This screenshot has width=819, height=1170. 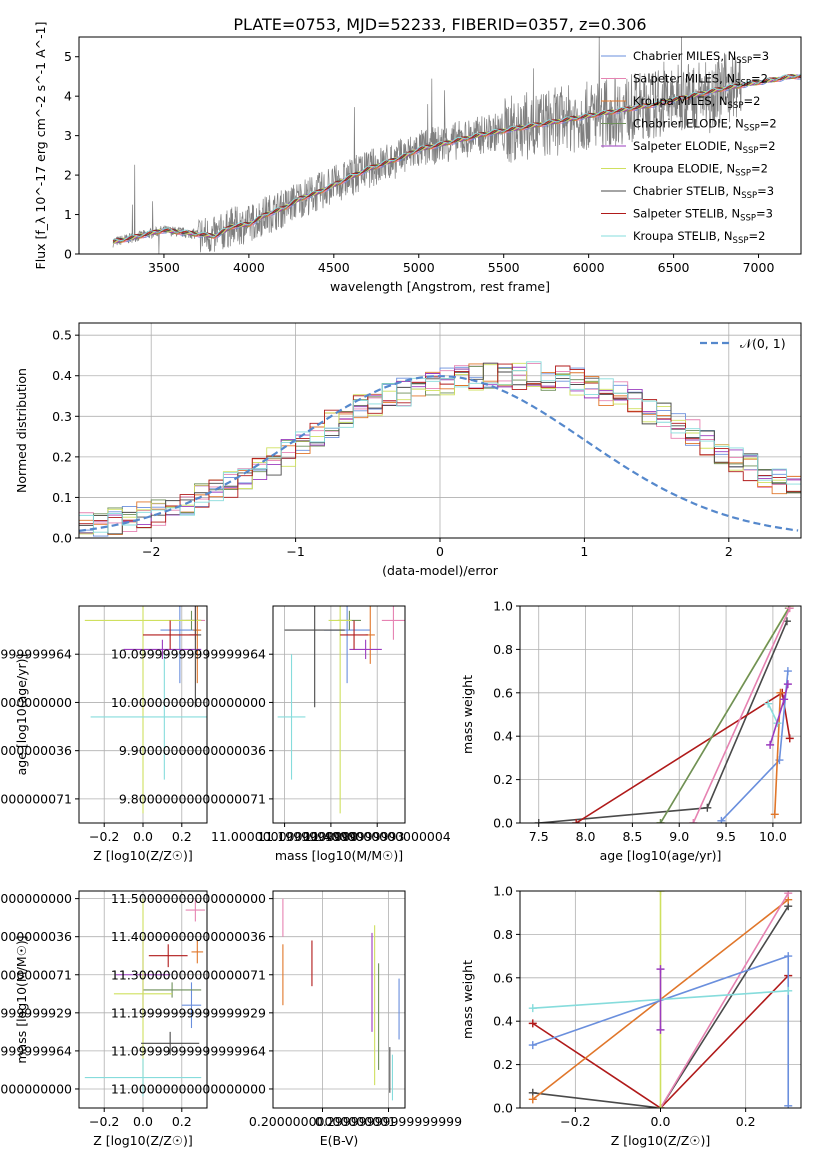 What do you see at coordinates (21, 715) in the screenshot?
I see `y-axis-label: age [log10(age/yr)]` at bounding box center [21, 715].